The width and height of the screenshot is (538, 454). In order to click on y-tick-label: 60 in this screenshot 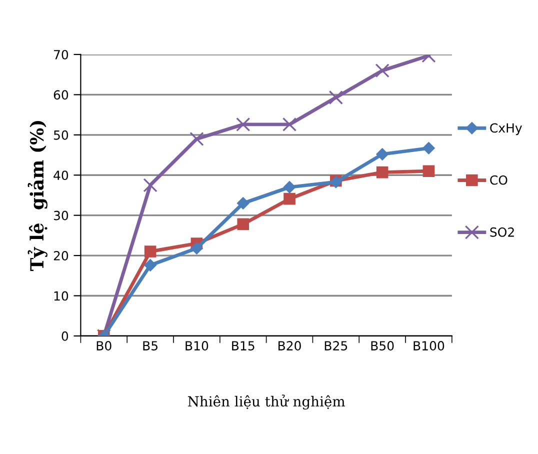, I will do `click(61, 95)`.